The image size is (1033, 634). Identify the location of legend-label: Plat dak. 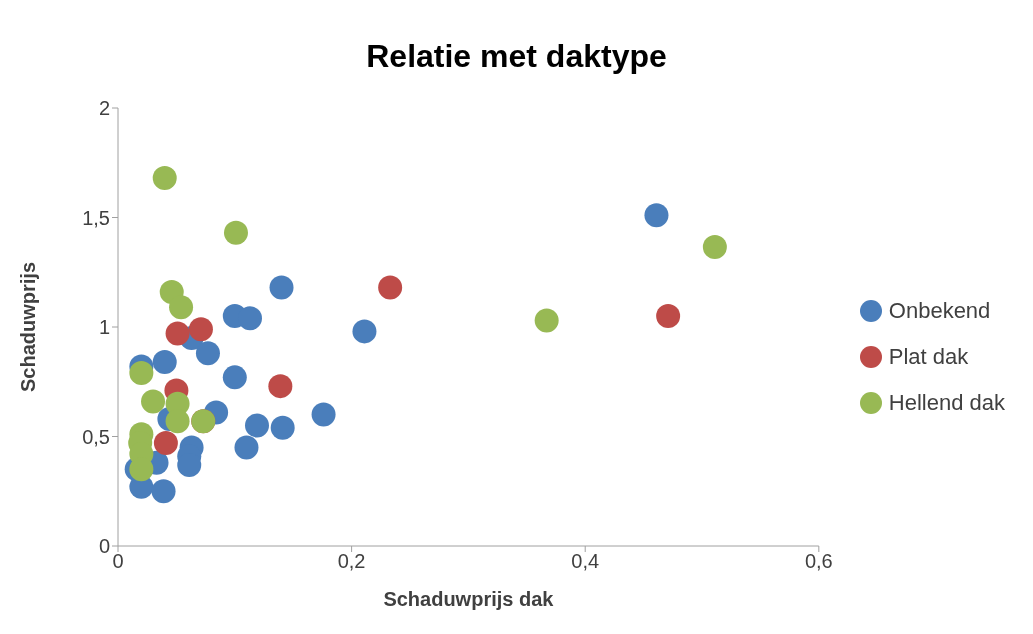
(928, 357).